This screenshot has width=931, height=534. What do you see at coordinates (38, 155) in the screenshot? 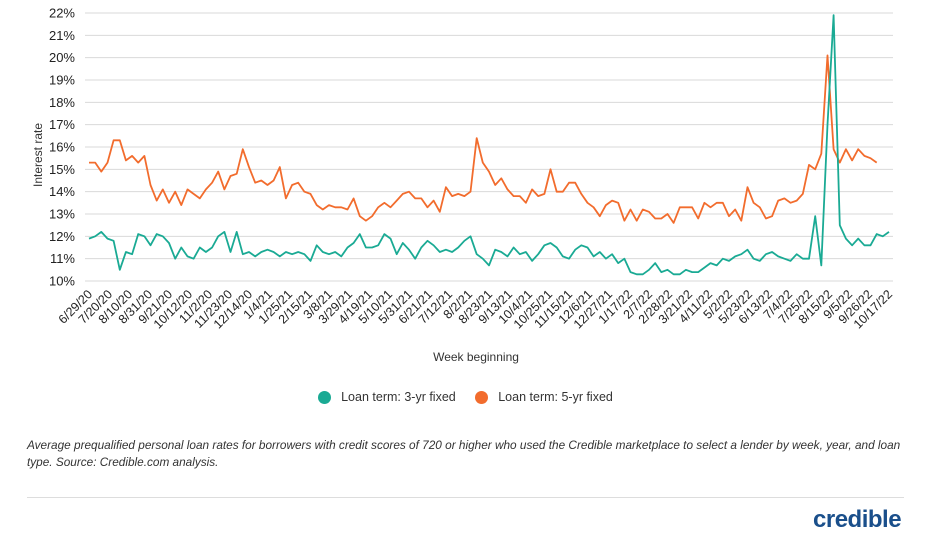
I see `y-axis-label: Interest rate` at bounding box center [38, 155].